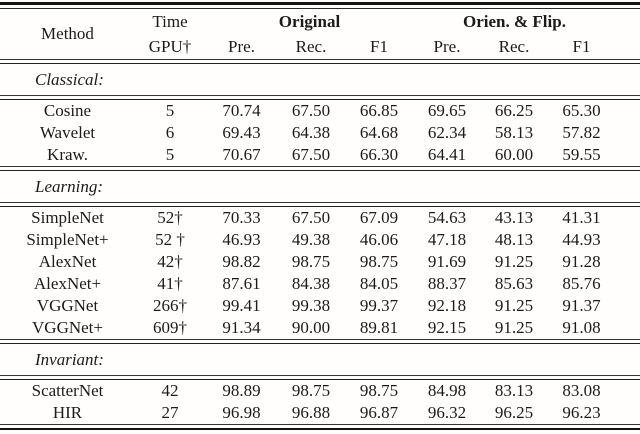  What do you see at coordinates (447, 390) in the screenshot?
I see `metric-value-cell: 84.98` at bounding box center [447, 390].